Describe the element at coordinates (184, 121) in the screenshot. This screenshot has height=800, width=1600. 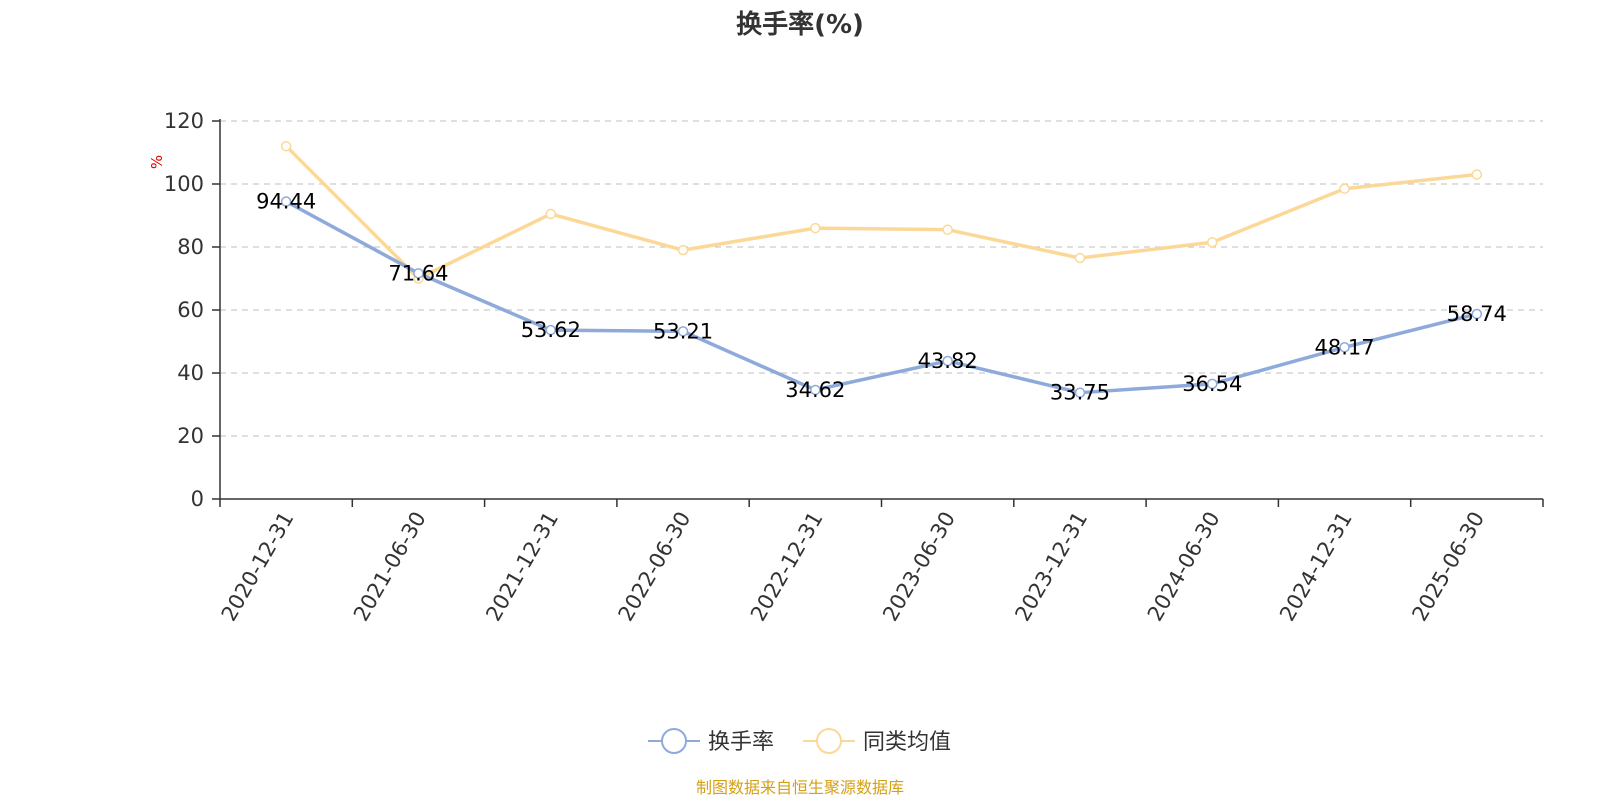
I see `y-tick-label: 120` at that location.